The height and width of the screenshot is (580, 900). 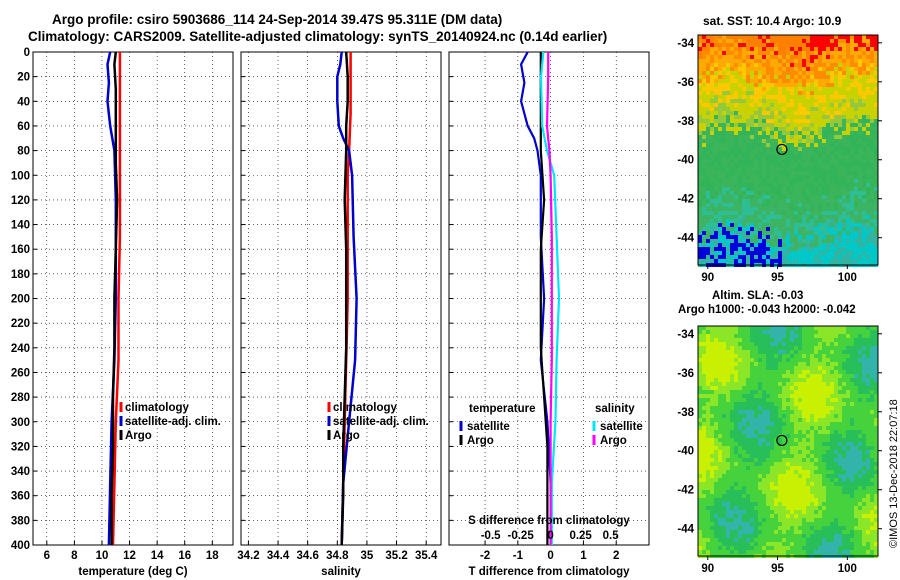 I want to click on x-tick-label: 16, so click(x=184, y=556).